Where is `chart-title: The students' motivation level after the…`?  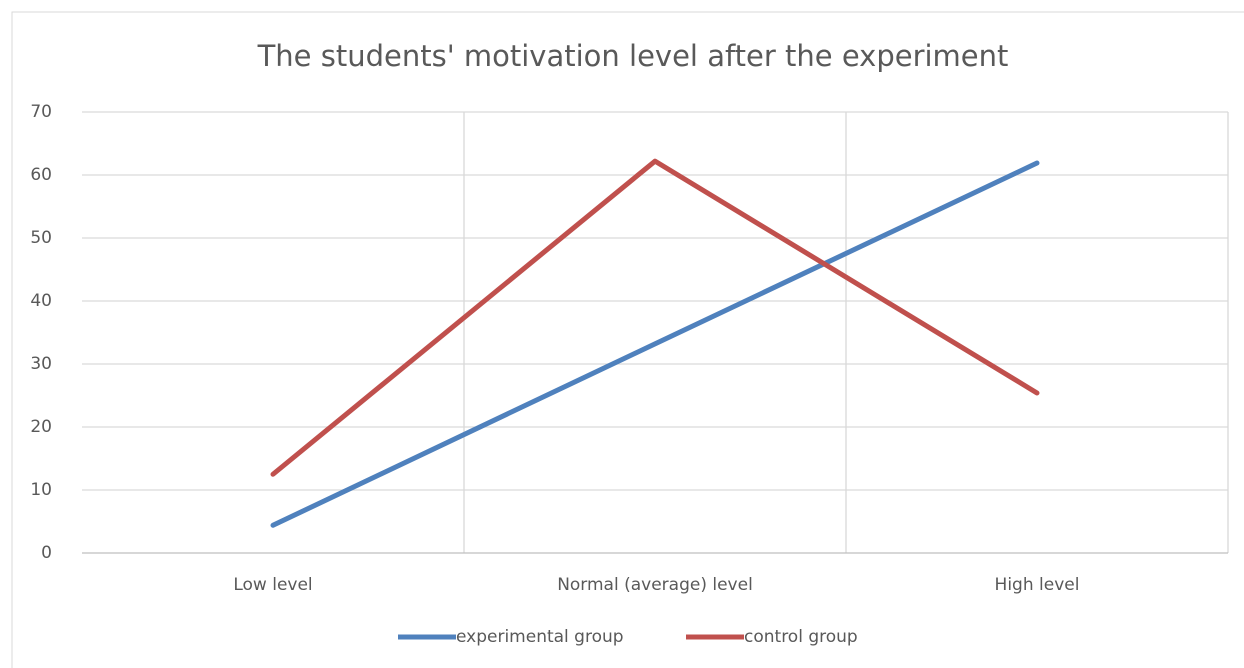 chart-title: The students' motivation level after the… is located at coordinates (633, 56).